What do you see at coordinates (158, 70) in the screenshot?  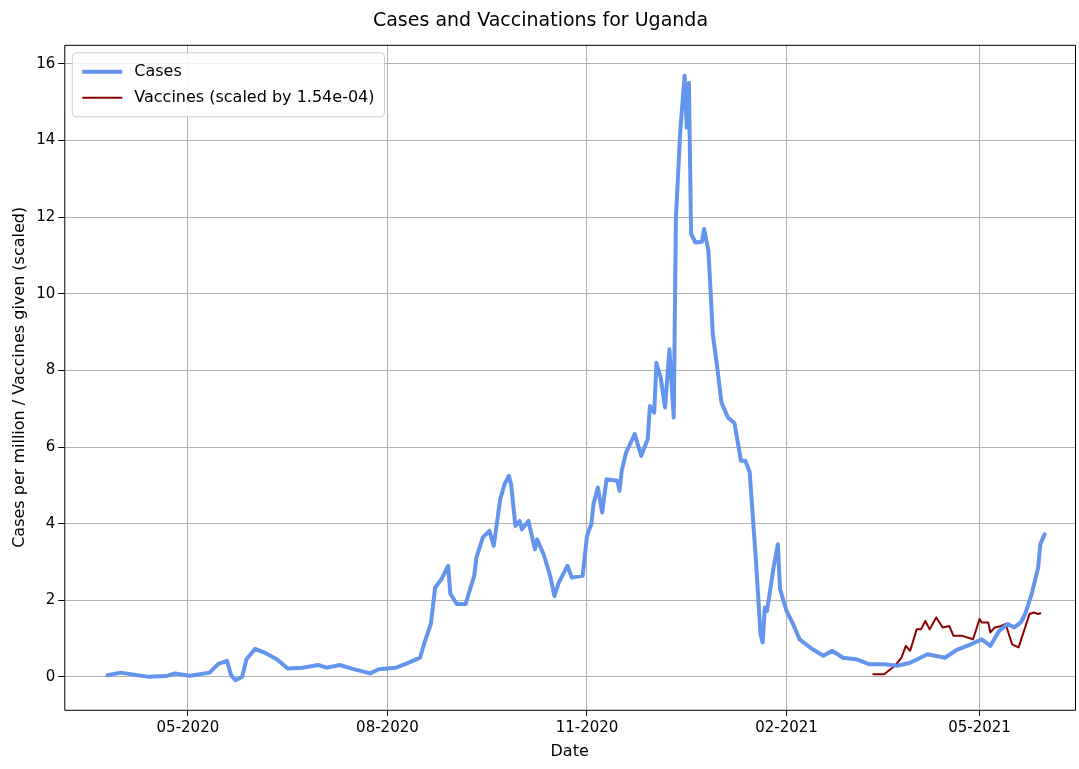 I see `legend-label: Cases` at bounding box center [158, 70].